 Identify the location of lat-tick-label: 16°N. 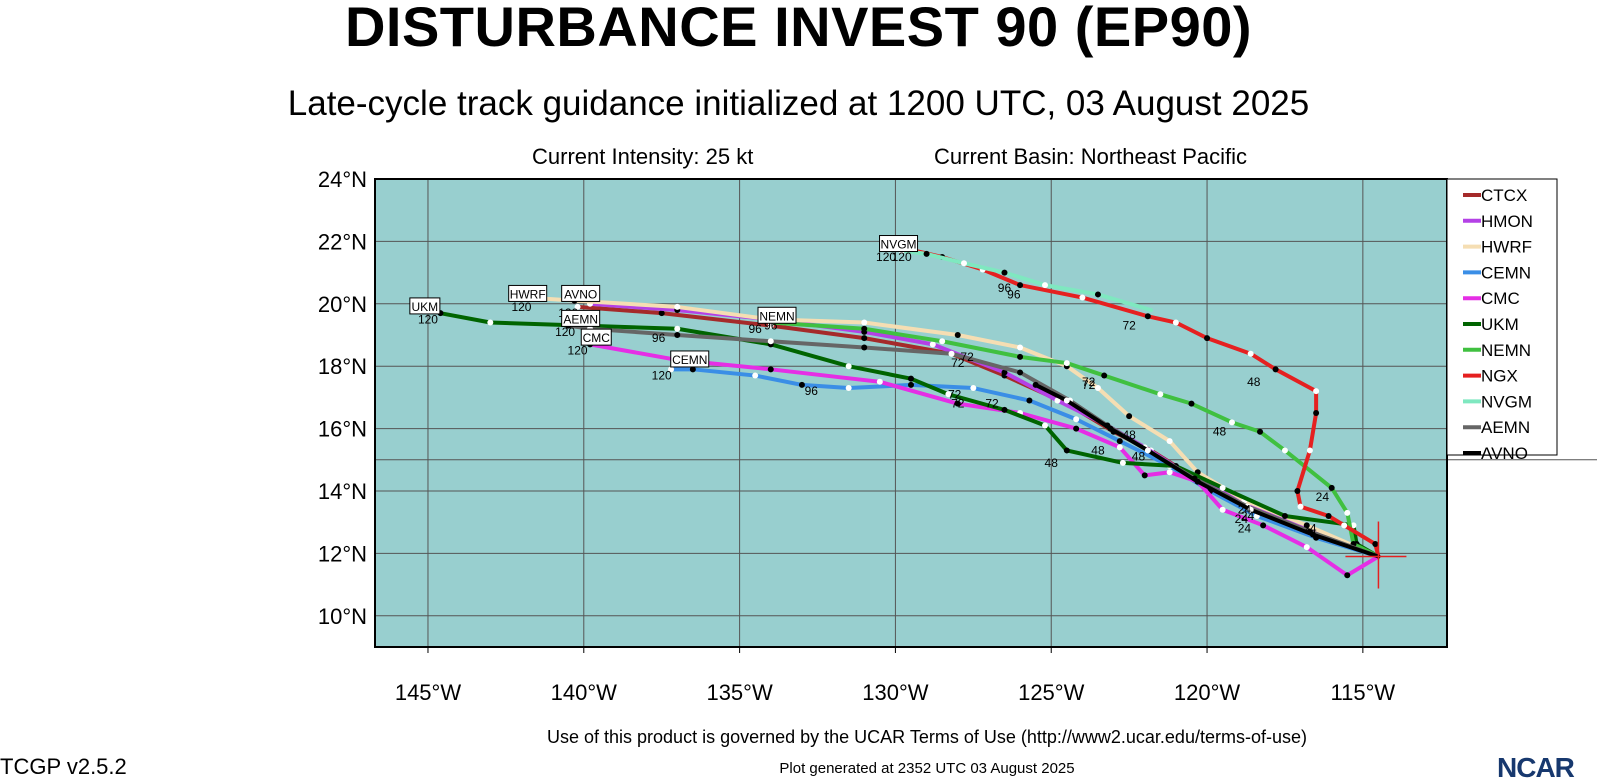
(342, 429).